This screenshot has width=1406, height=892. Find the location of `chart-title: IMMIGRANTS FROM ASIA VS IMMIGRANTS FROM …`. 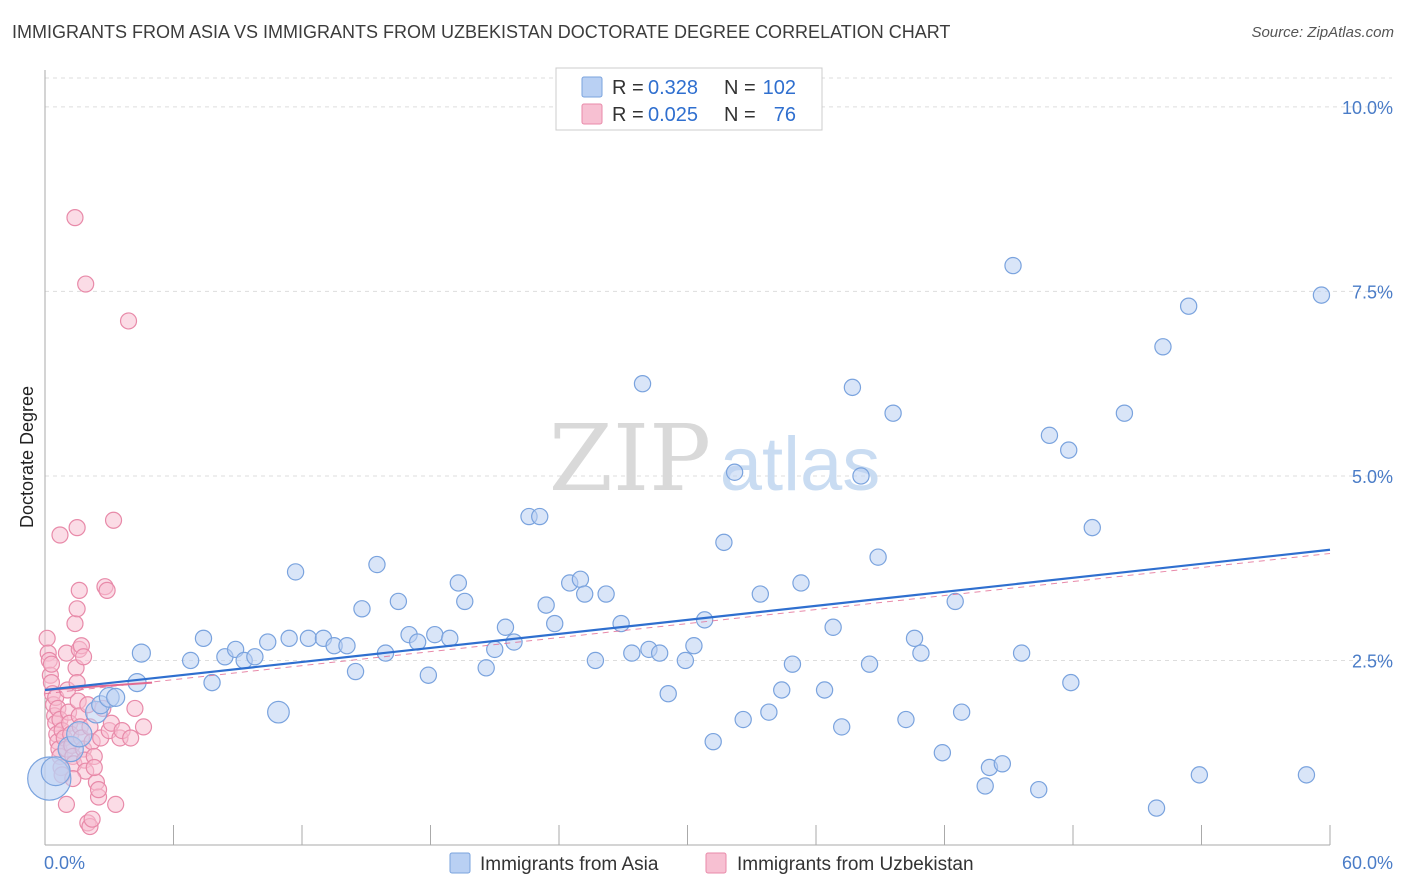

chart-title: IMMIGRANTS FROM ASIA VS IMMIGRANTS FROM … is located at coordinates (481, 32).